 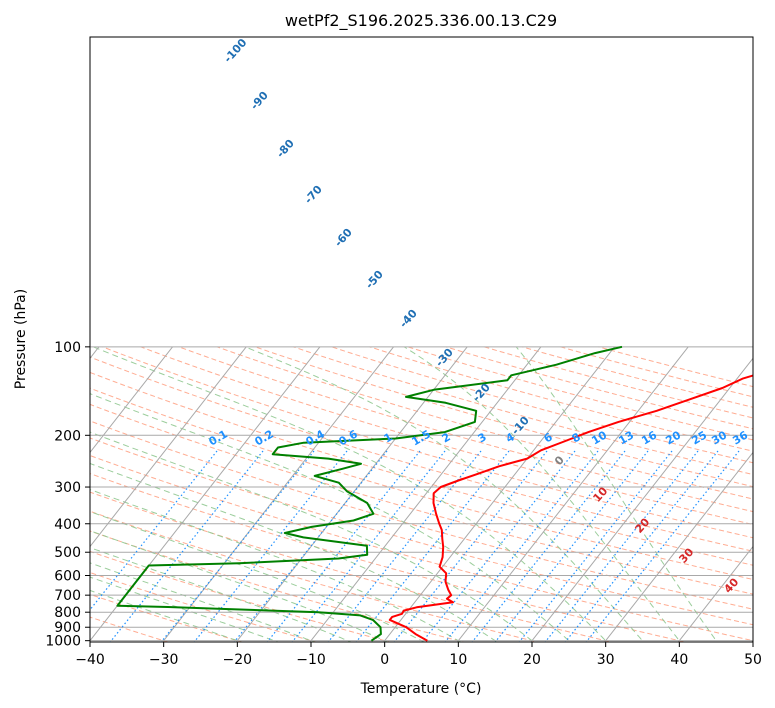 I want to click on x-tick-label: 40, so click(x=679, y=660).